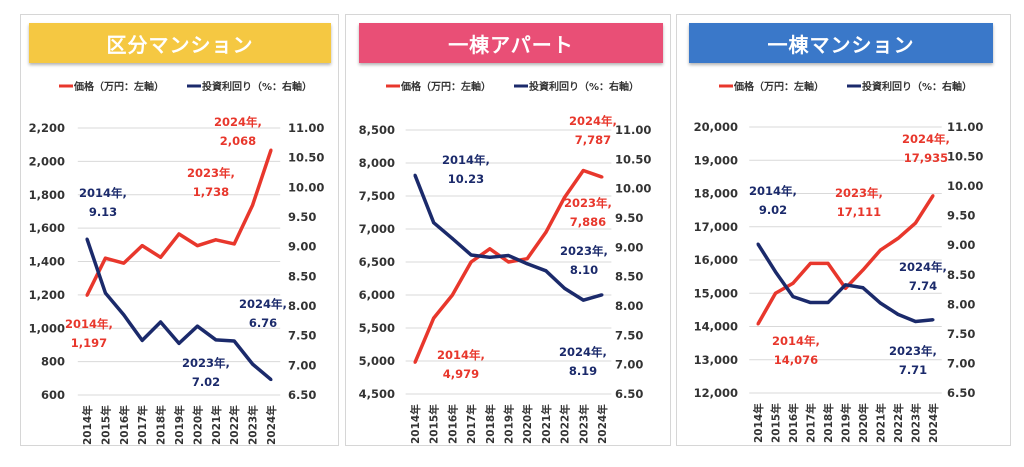 This screenshot has width=1024, height=467. Describe the element at coordinates (633, 130) in the screenshot. I see `right-axis-tick-label: 11.00` at that location.